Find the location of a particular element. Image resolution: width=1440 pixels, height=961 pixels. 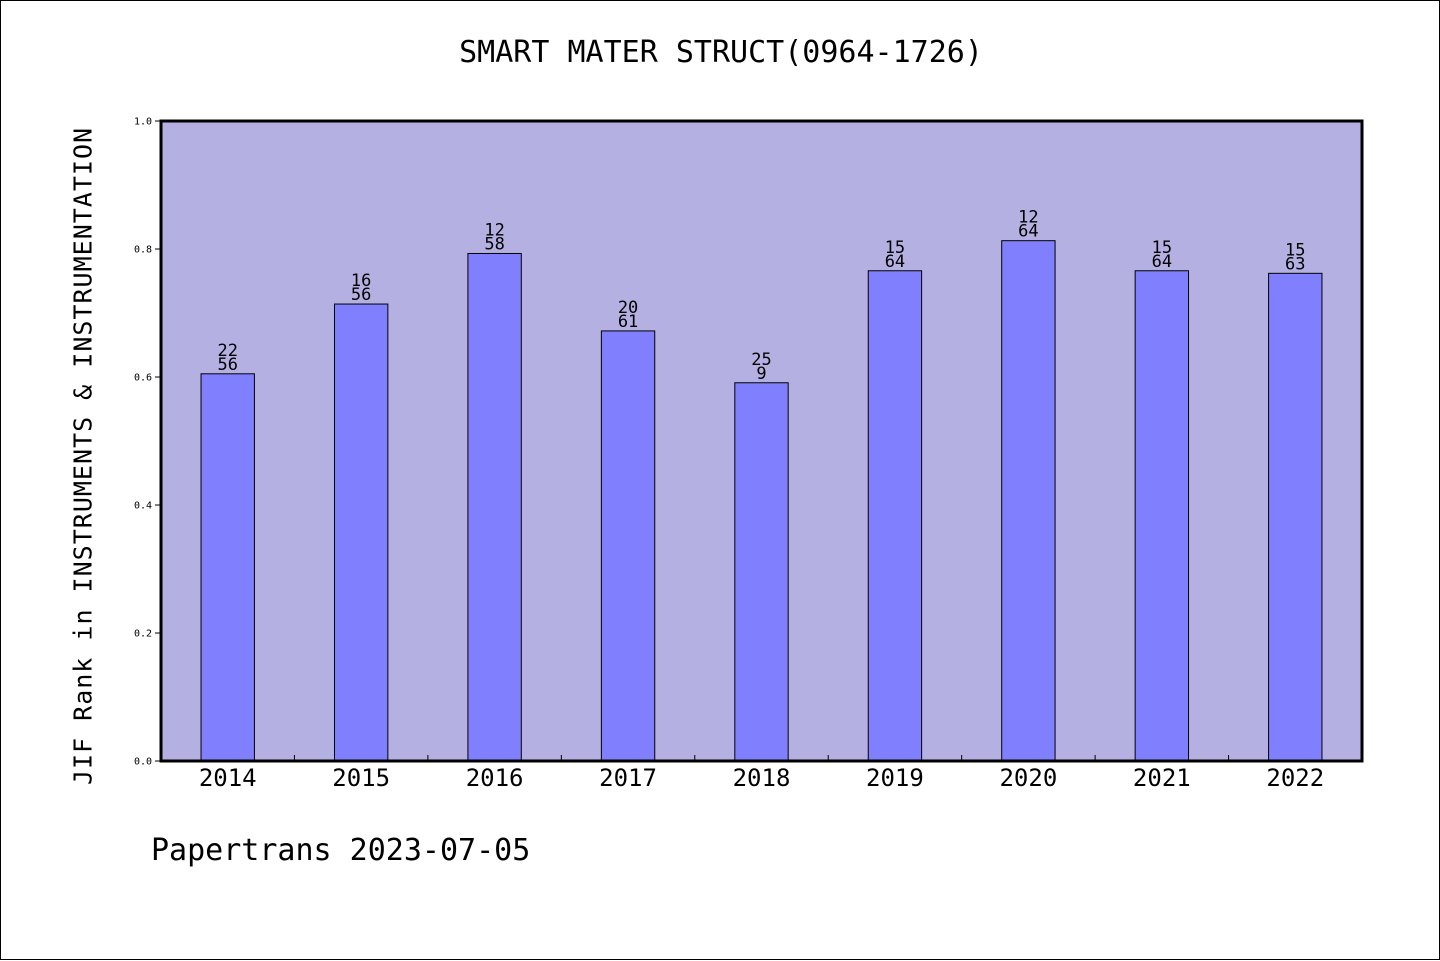

chart-title: SMART MATER STRUCT(0964-1726) is located at coordinates (721, 52).